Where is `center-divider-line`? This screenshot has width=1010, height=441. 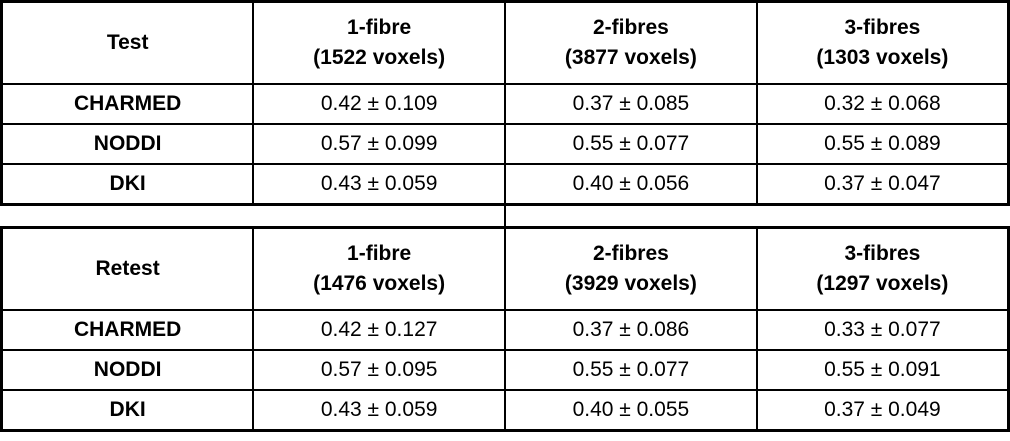 center-divider-line is located at coordinates (505, 216).